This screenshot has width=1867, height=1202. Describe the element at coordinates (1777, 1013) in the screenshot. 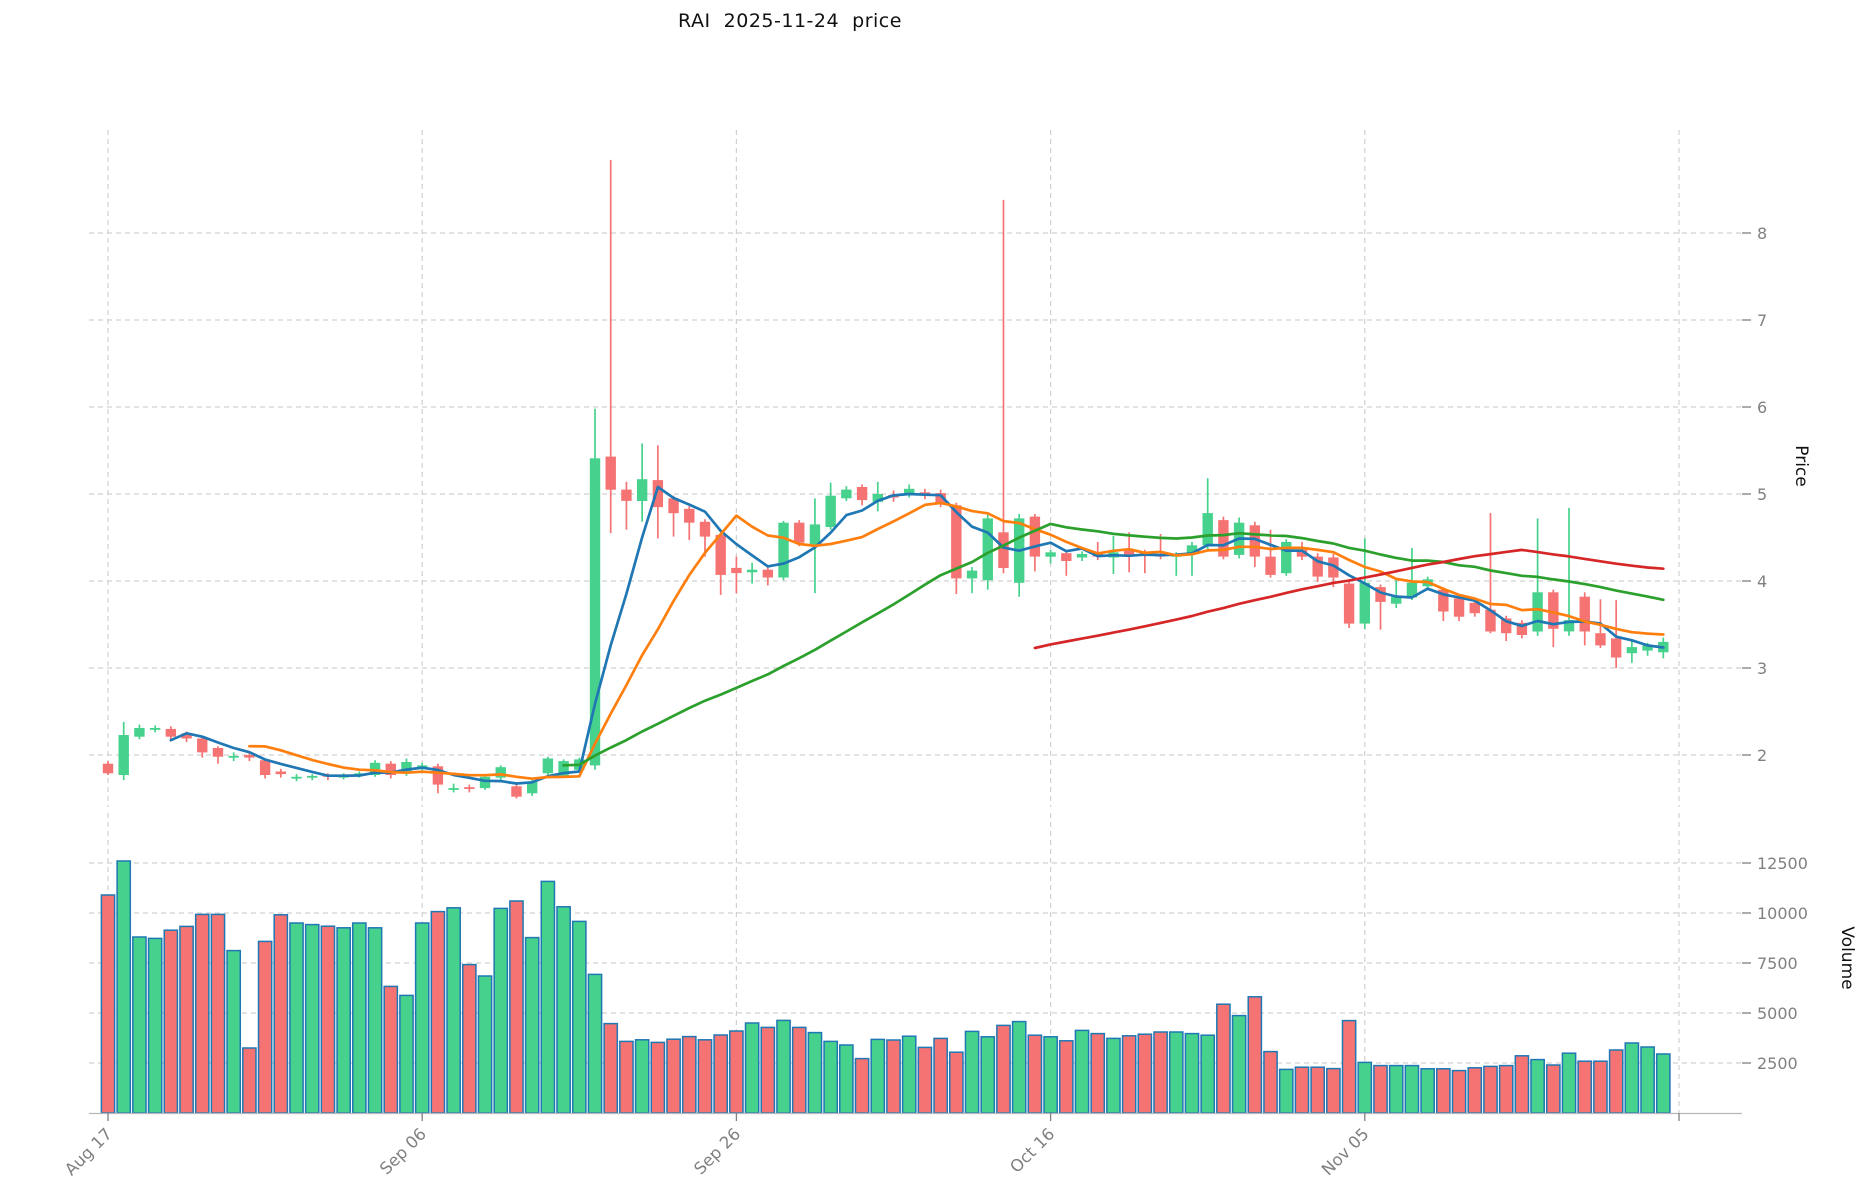

I see `volume-tick-label: 5000` at that location.